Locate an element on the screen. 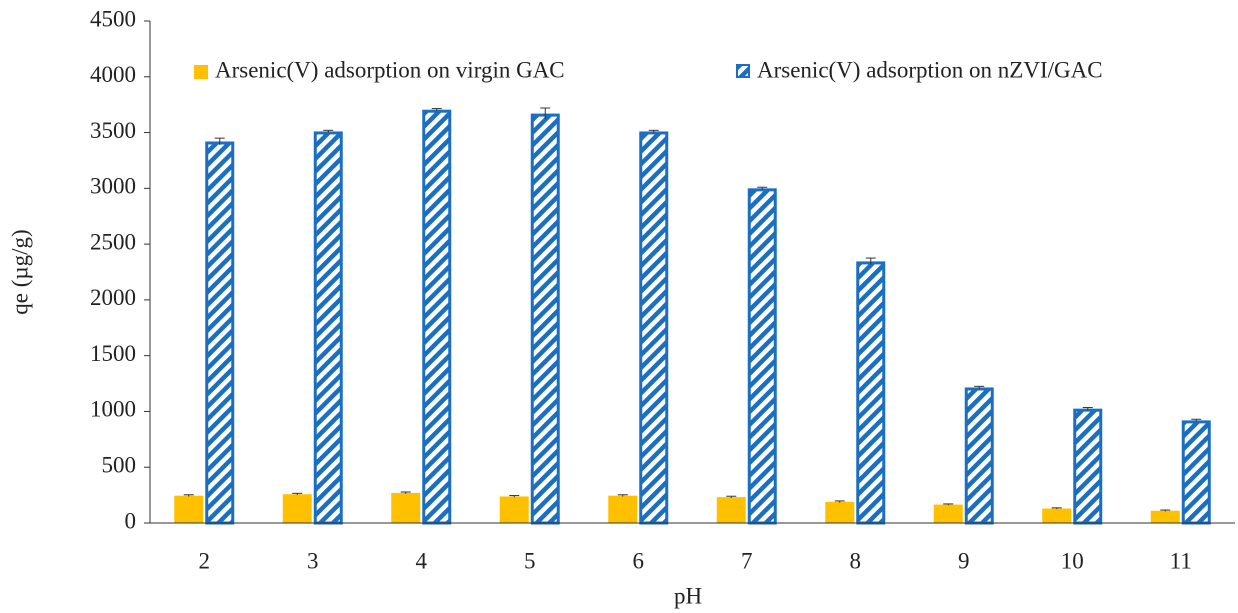  x-tick-label: 3 is located at coordinates (313, 560).